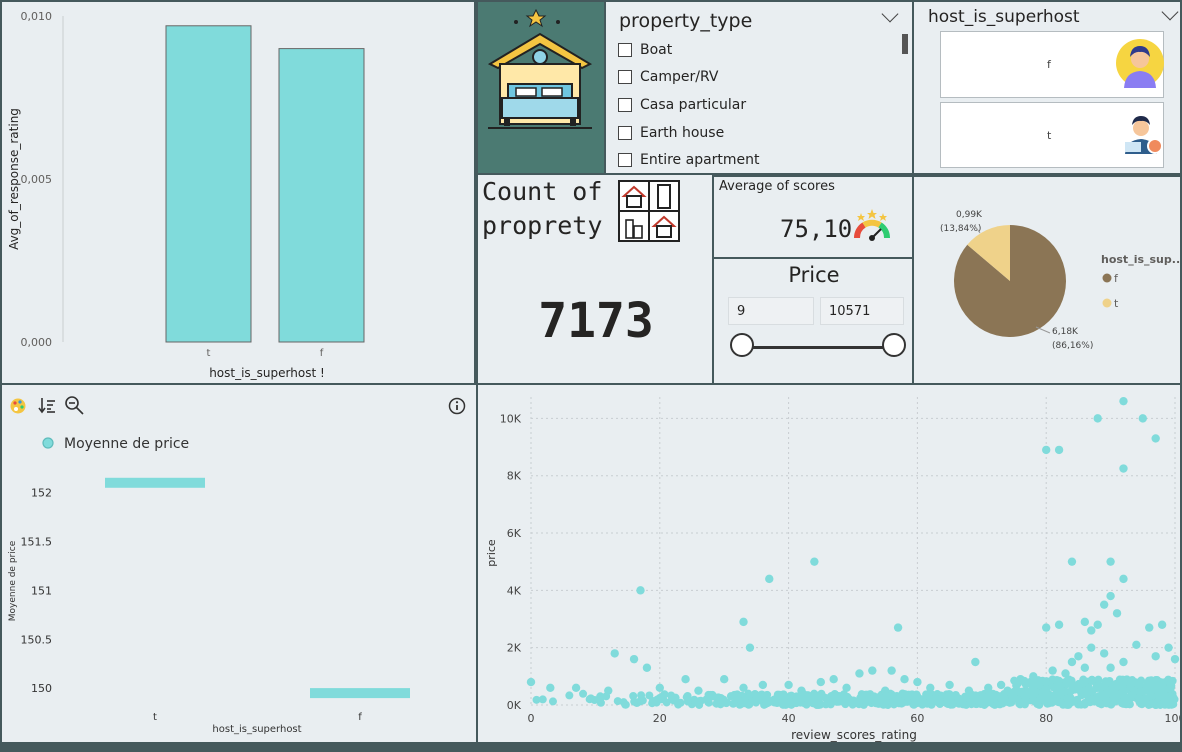  I want to click on price-slider-min-handle, so click(742, 345).